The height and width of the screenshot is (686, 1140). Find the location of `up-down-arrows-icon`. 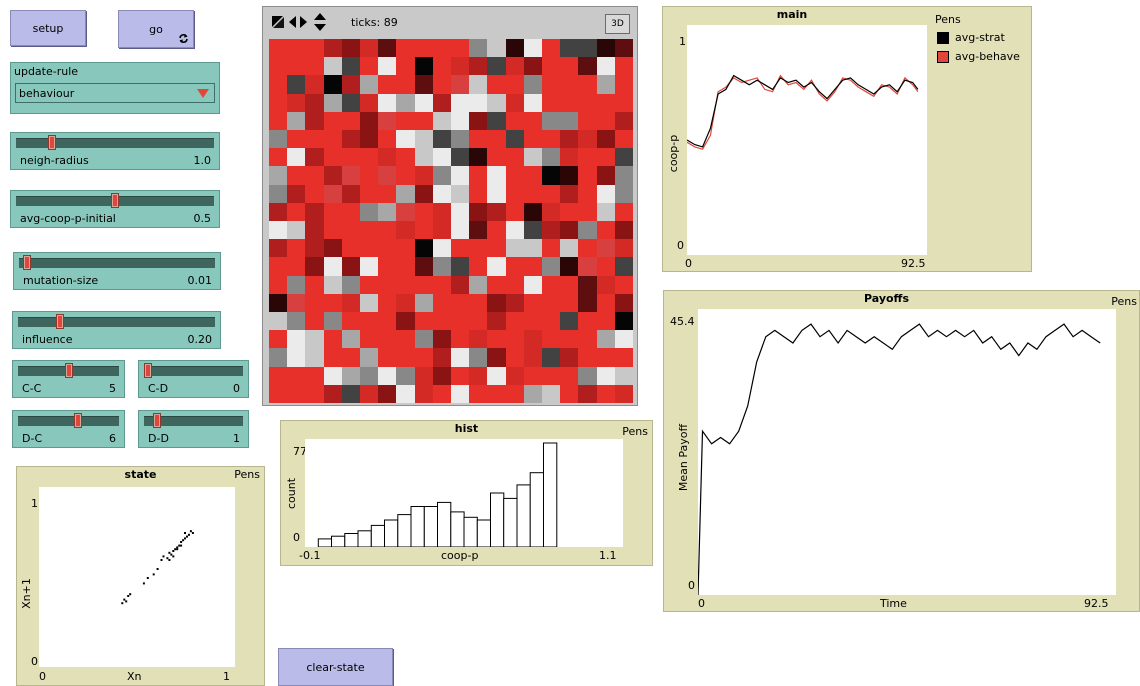

up-down-arrows-icon is located at coordinates (320, 22).